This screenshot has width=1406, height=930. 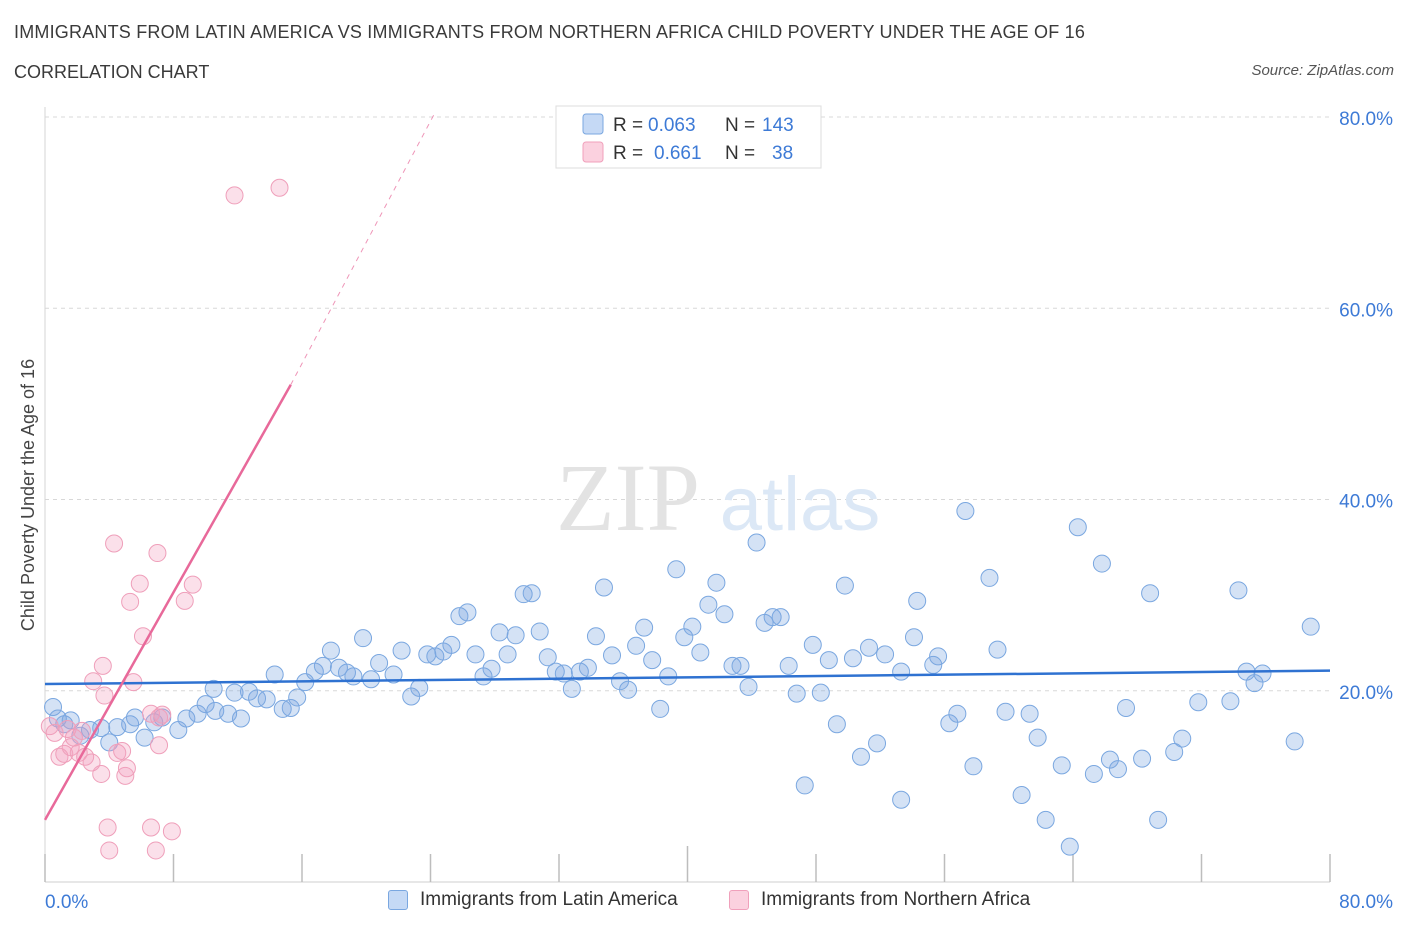 What do you see at coordinates (112, 72) in the screenshot?
I see `chart-subtitle: CORRELATION CHART` at bounding box center [112, 72].